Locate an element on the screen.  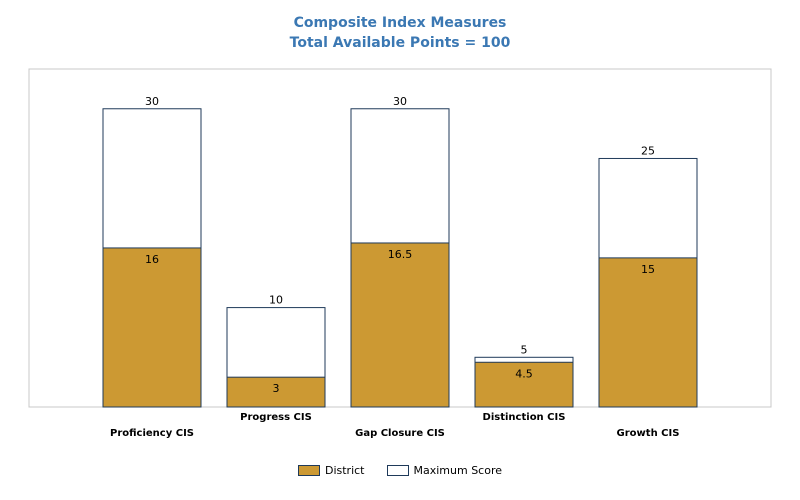
bar-district-progress-cis is located at coordinates (276, 392).